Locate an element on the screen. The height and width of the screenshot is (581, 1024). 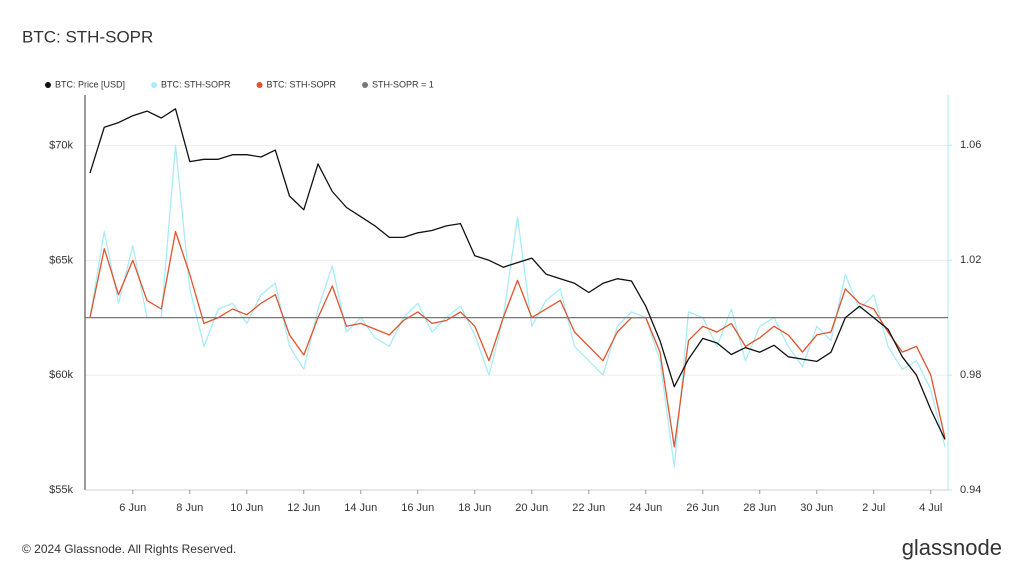
y2-tick-label: 1.02 is located at coordinates (970, 260).